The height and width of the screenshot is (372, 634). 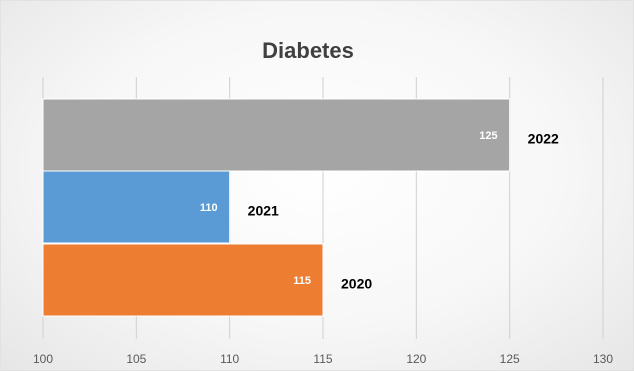 I want to click on x-axis-ticks: 100 105 110 115 120 125 130, so click(x=323, y=359).